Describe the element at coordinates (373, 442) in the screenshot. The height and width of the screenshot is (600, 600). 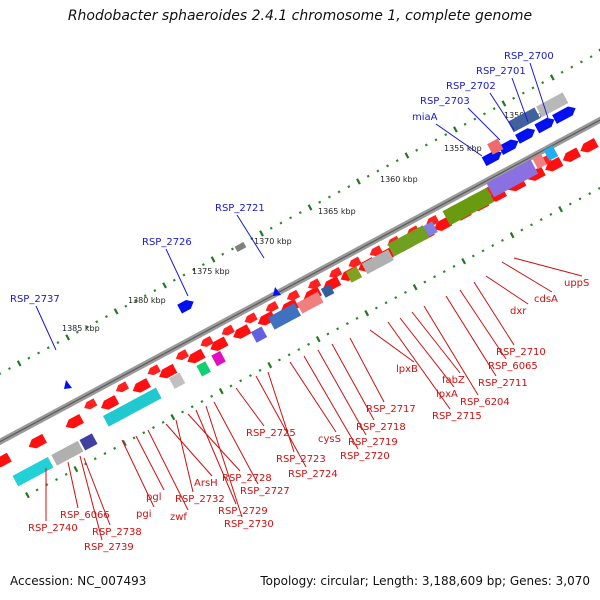
I see `reverse-gene-label: RSP_2719` at that location.